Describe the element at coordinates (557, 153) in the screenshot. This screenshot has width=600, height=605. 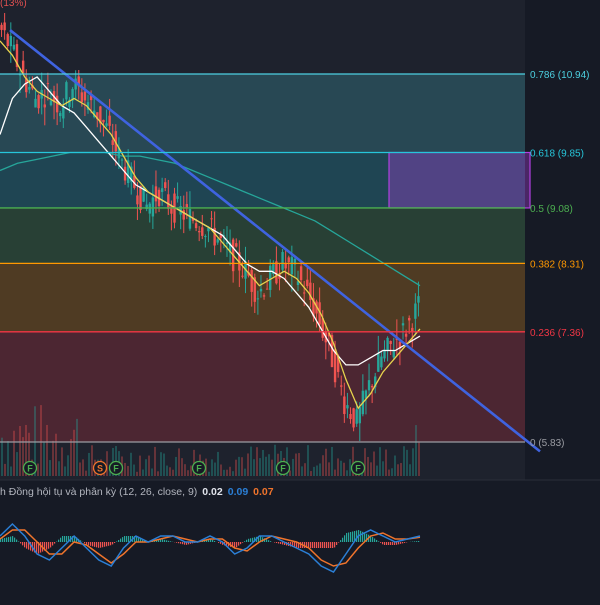
I see `fib-label-0.618: 0.618 (9.85)` at that location.